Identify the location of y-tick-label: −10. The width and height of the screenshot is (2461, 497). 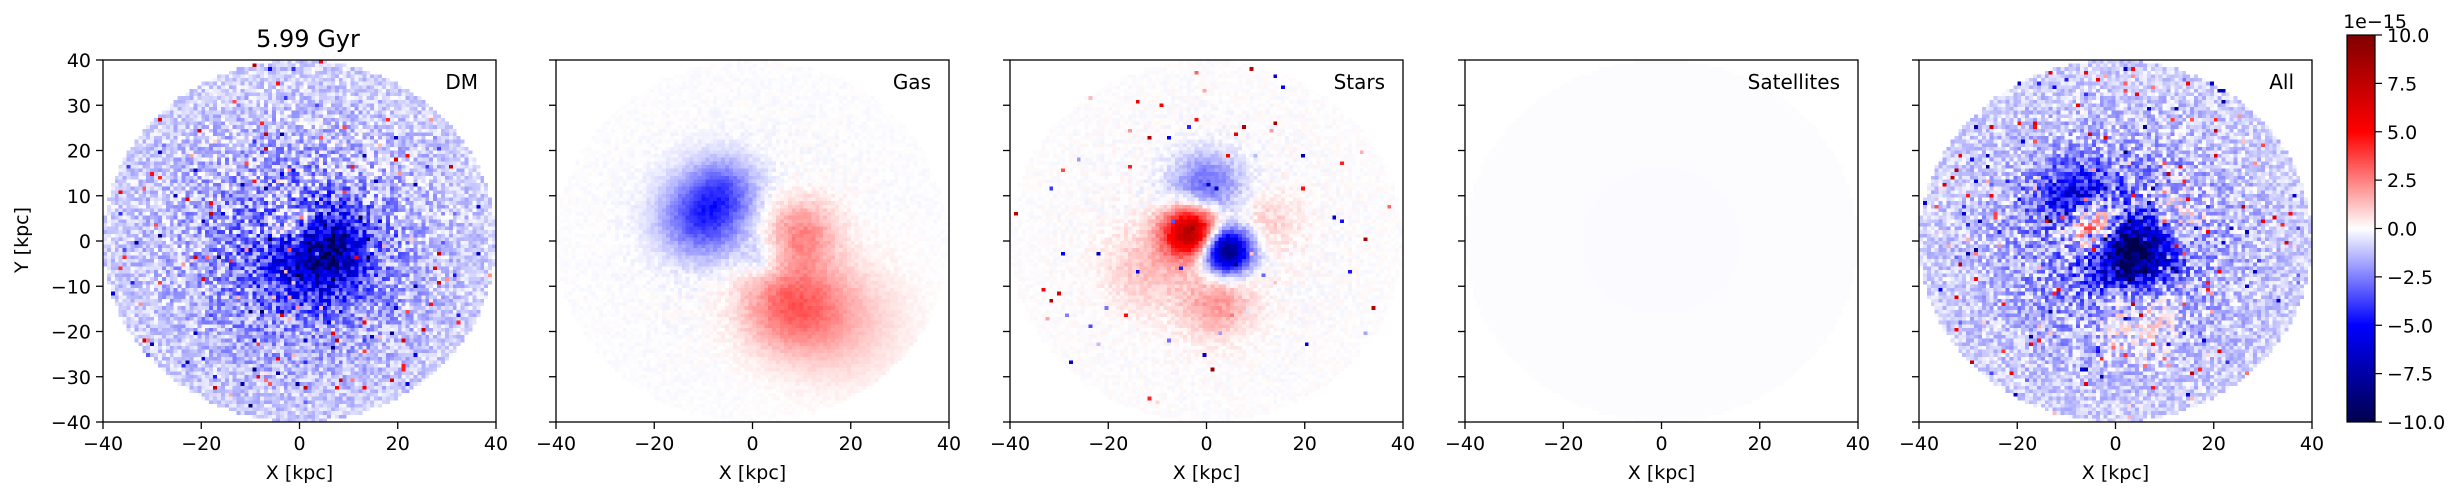
(71, 287).